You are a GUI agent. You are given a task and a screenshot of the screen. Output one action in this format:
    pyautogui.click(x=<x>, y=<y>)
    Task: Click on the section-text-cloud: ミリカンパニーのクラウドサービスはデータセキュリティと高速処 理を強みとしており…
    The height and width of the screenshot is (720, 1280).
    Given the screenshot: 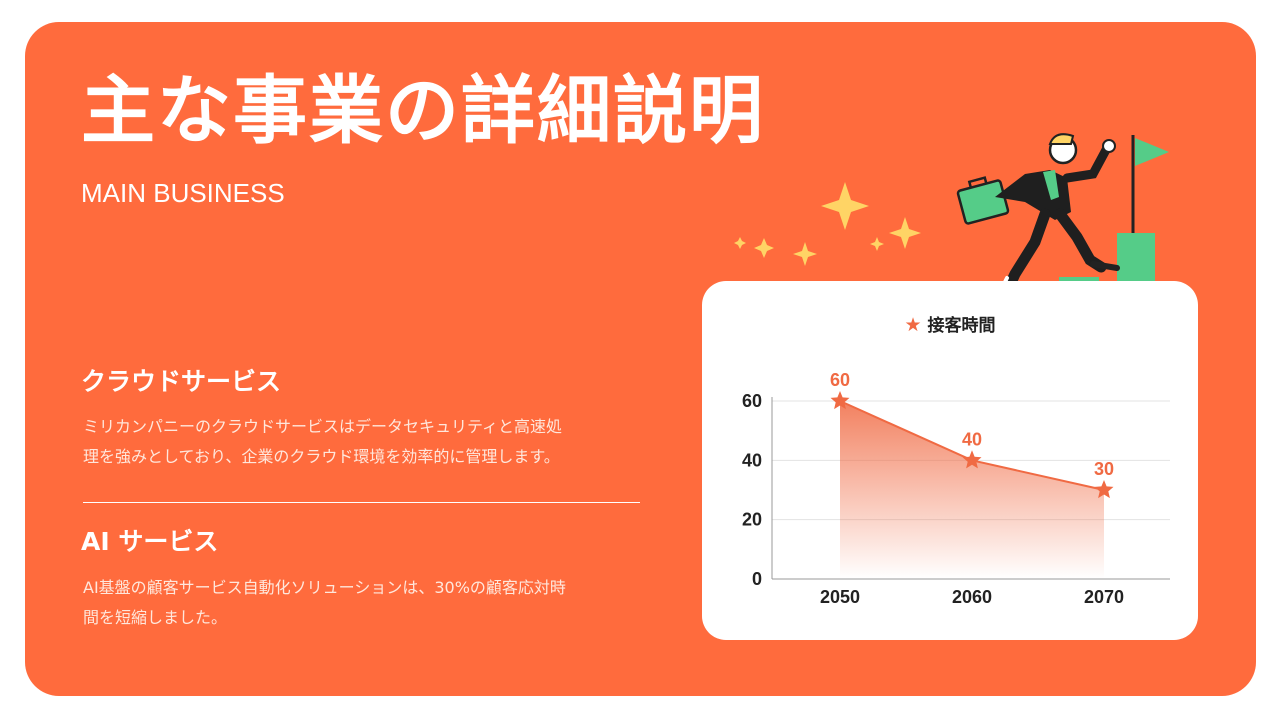 What is the action you would take?
    pyautogui.click(x=368, y=442)
    